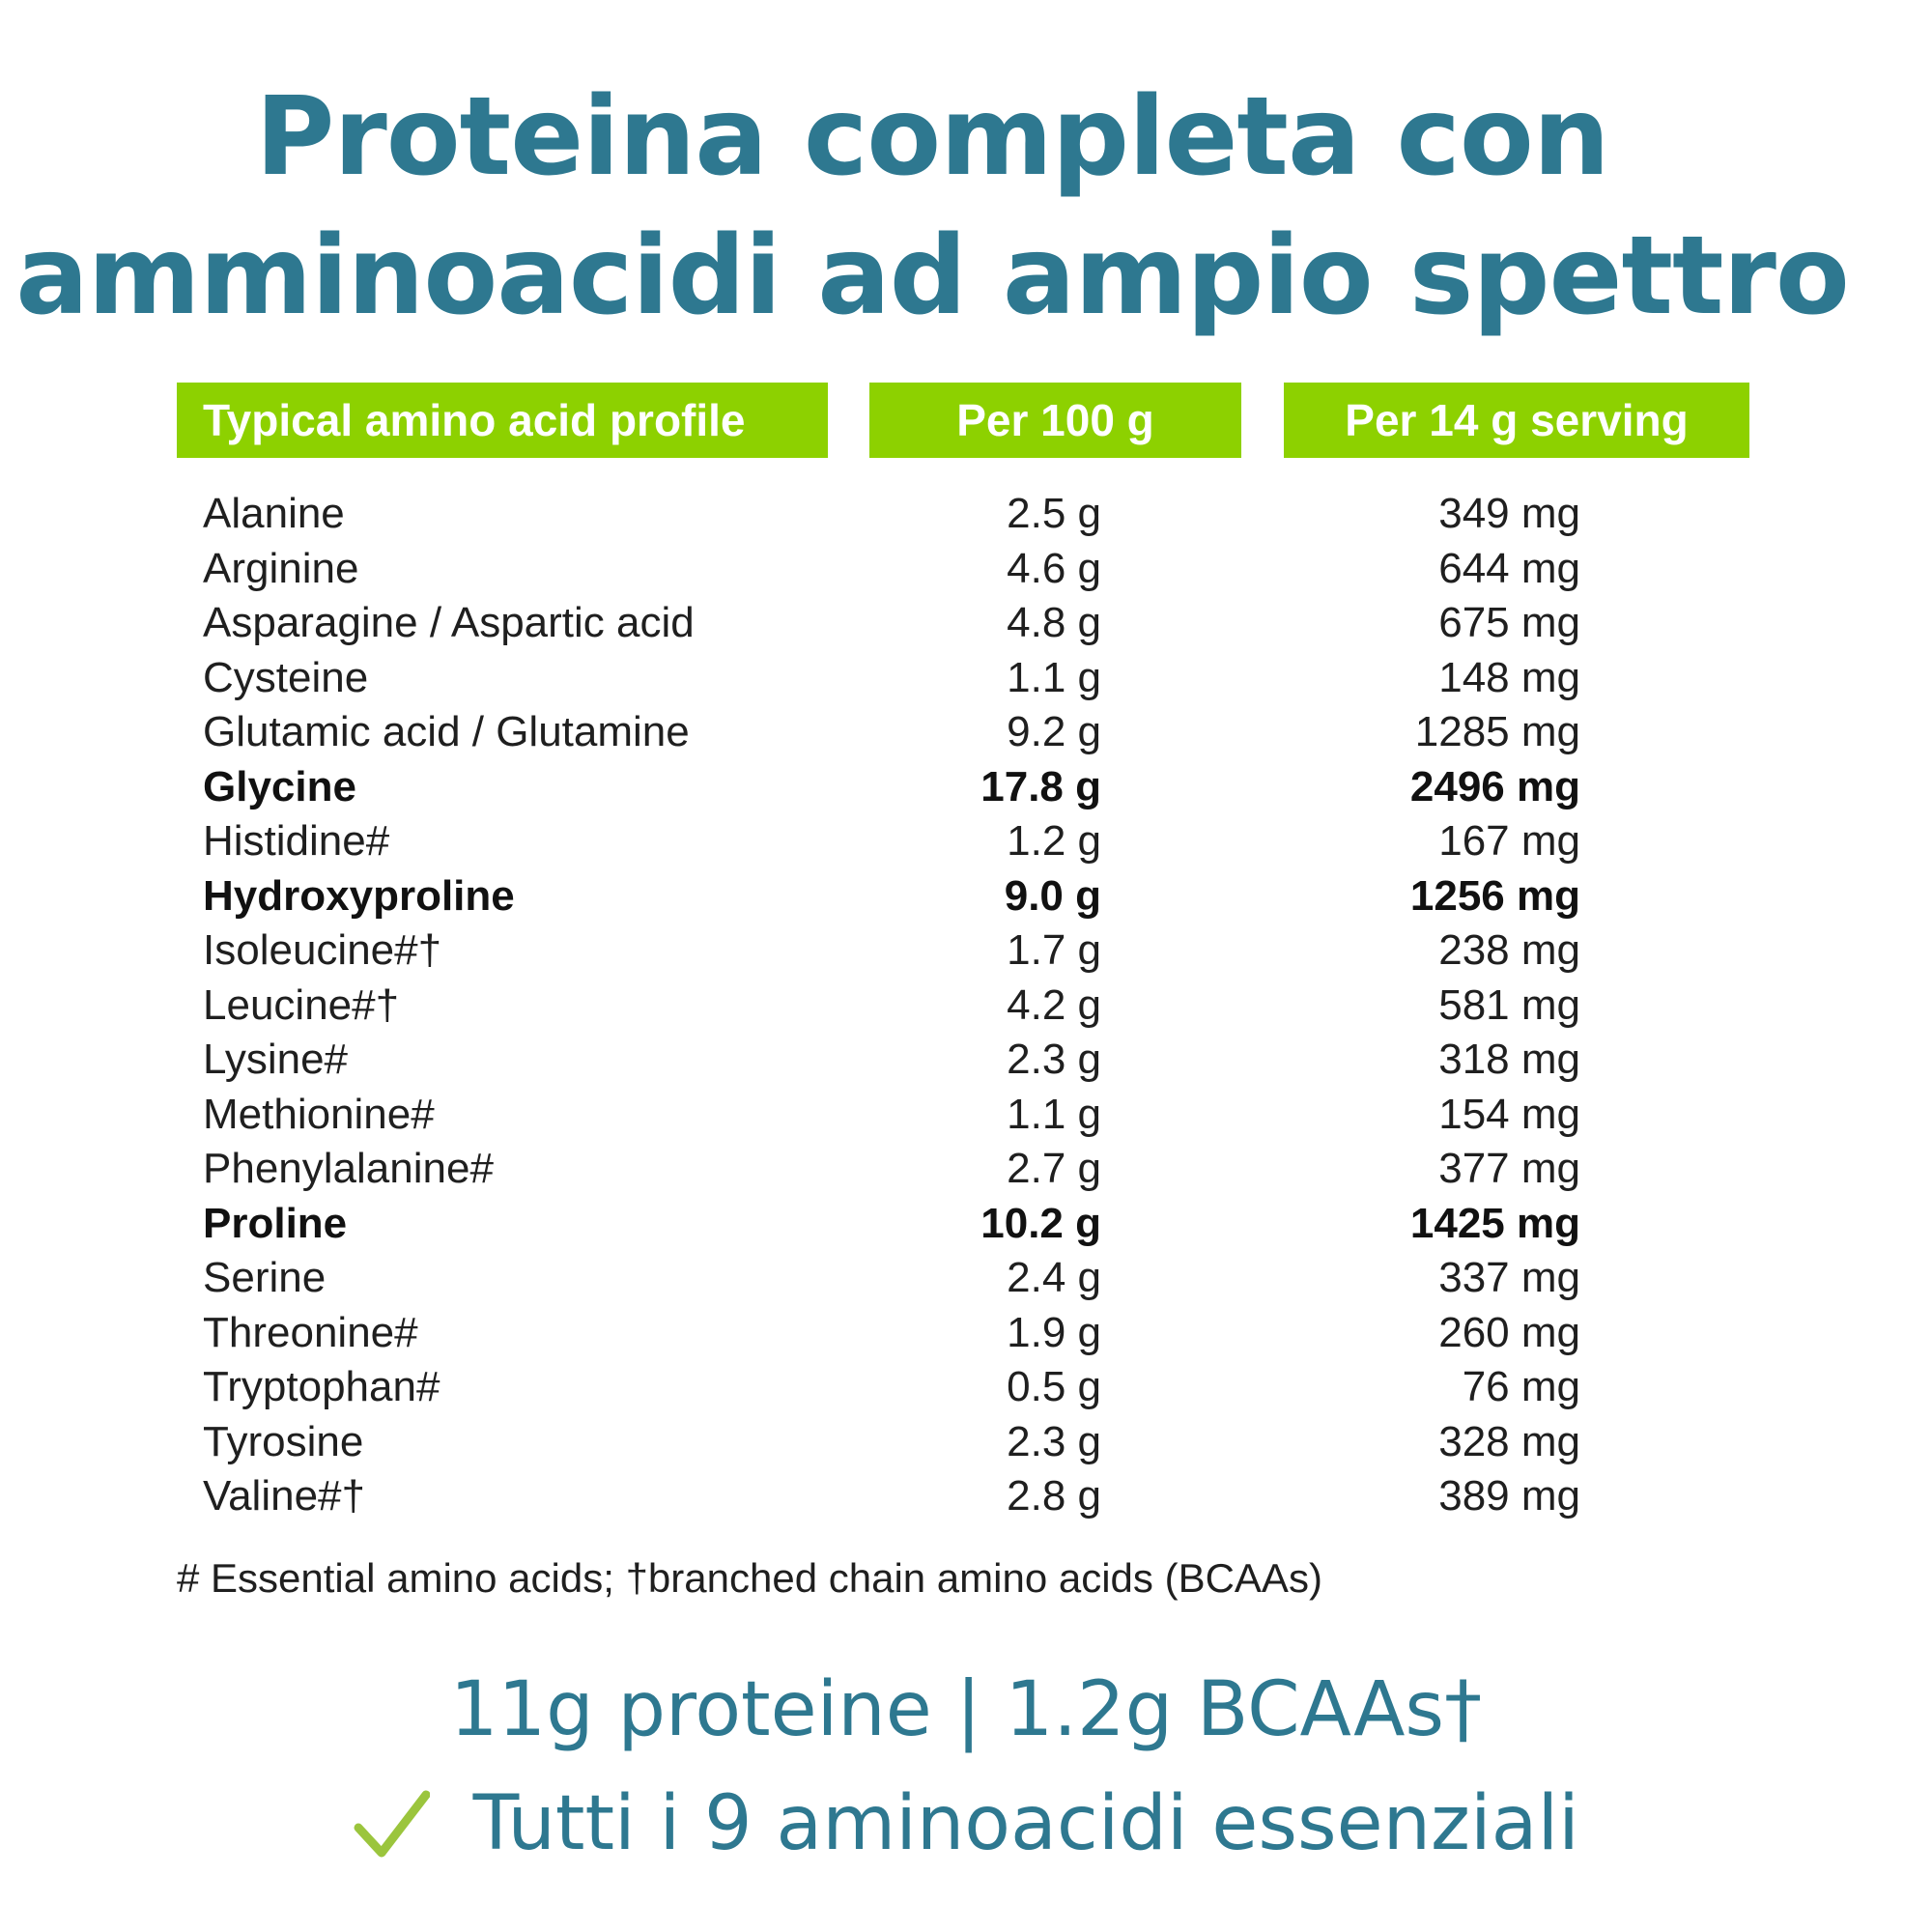  What do you see at coordinates (966, 732) in the screenshot?
I see `table-row: Glutamic acid / Glutamine 9.2 g 1285 mg` at bounding box center [966, 732].